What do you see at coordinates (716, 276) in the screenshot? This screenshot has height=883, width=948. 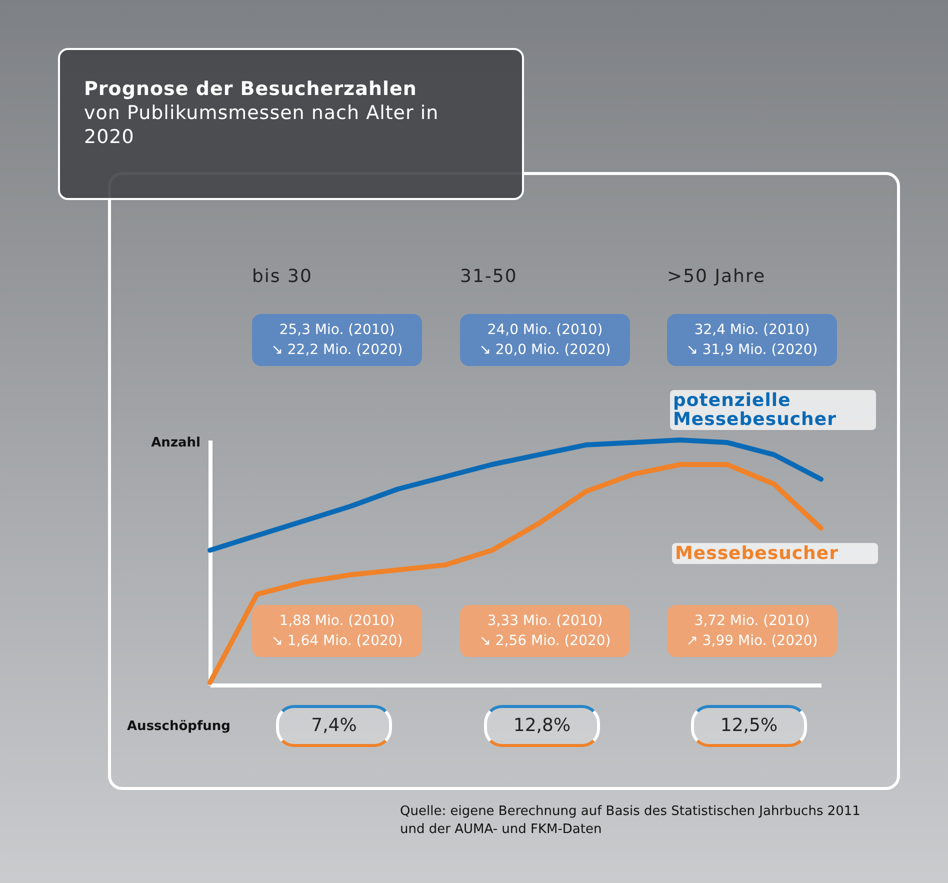 I see `text: >50 Jahre` at bounding box center [716, 276].